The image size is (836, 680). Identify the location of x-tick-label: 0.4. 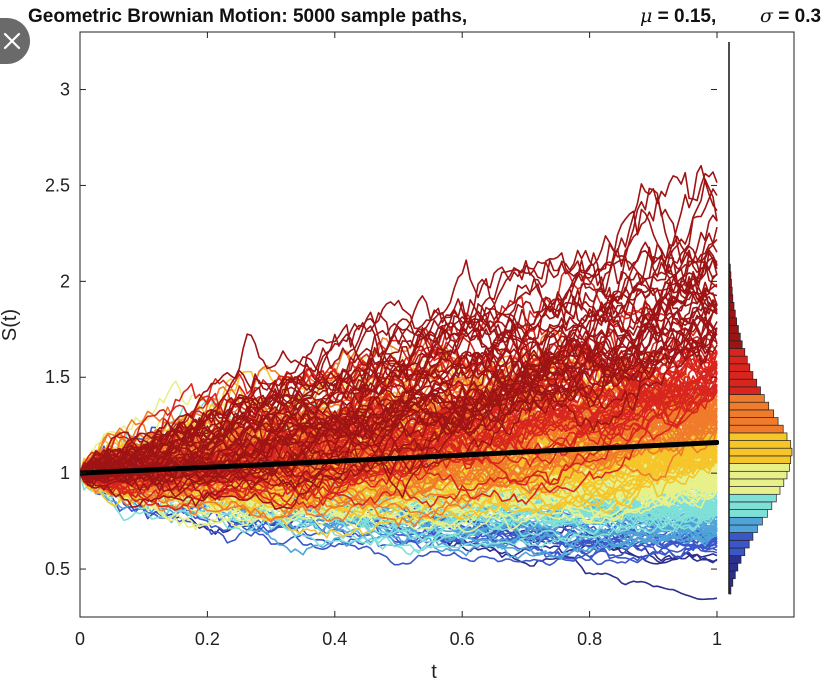
(334, 639).